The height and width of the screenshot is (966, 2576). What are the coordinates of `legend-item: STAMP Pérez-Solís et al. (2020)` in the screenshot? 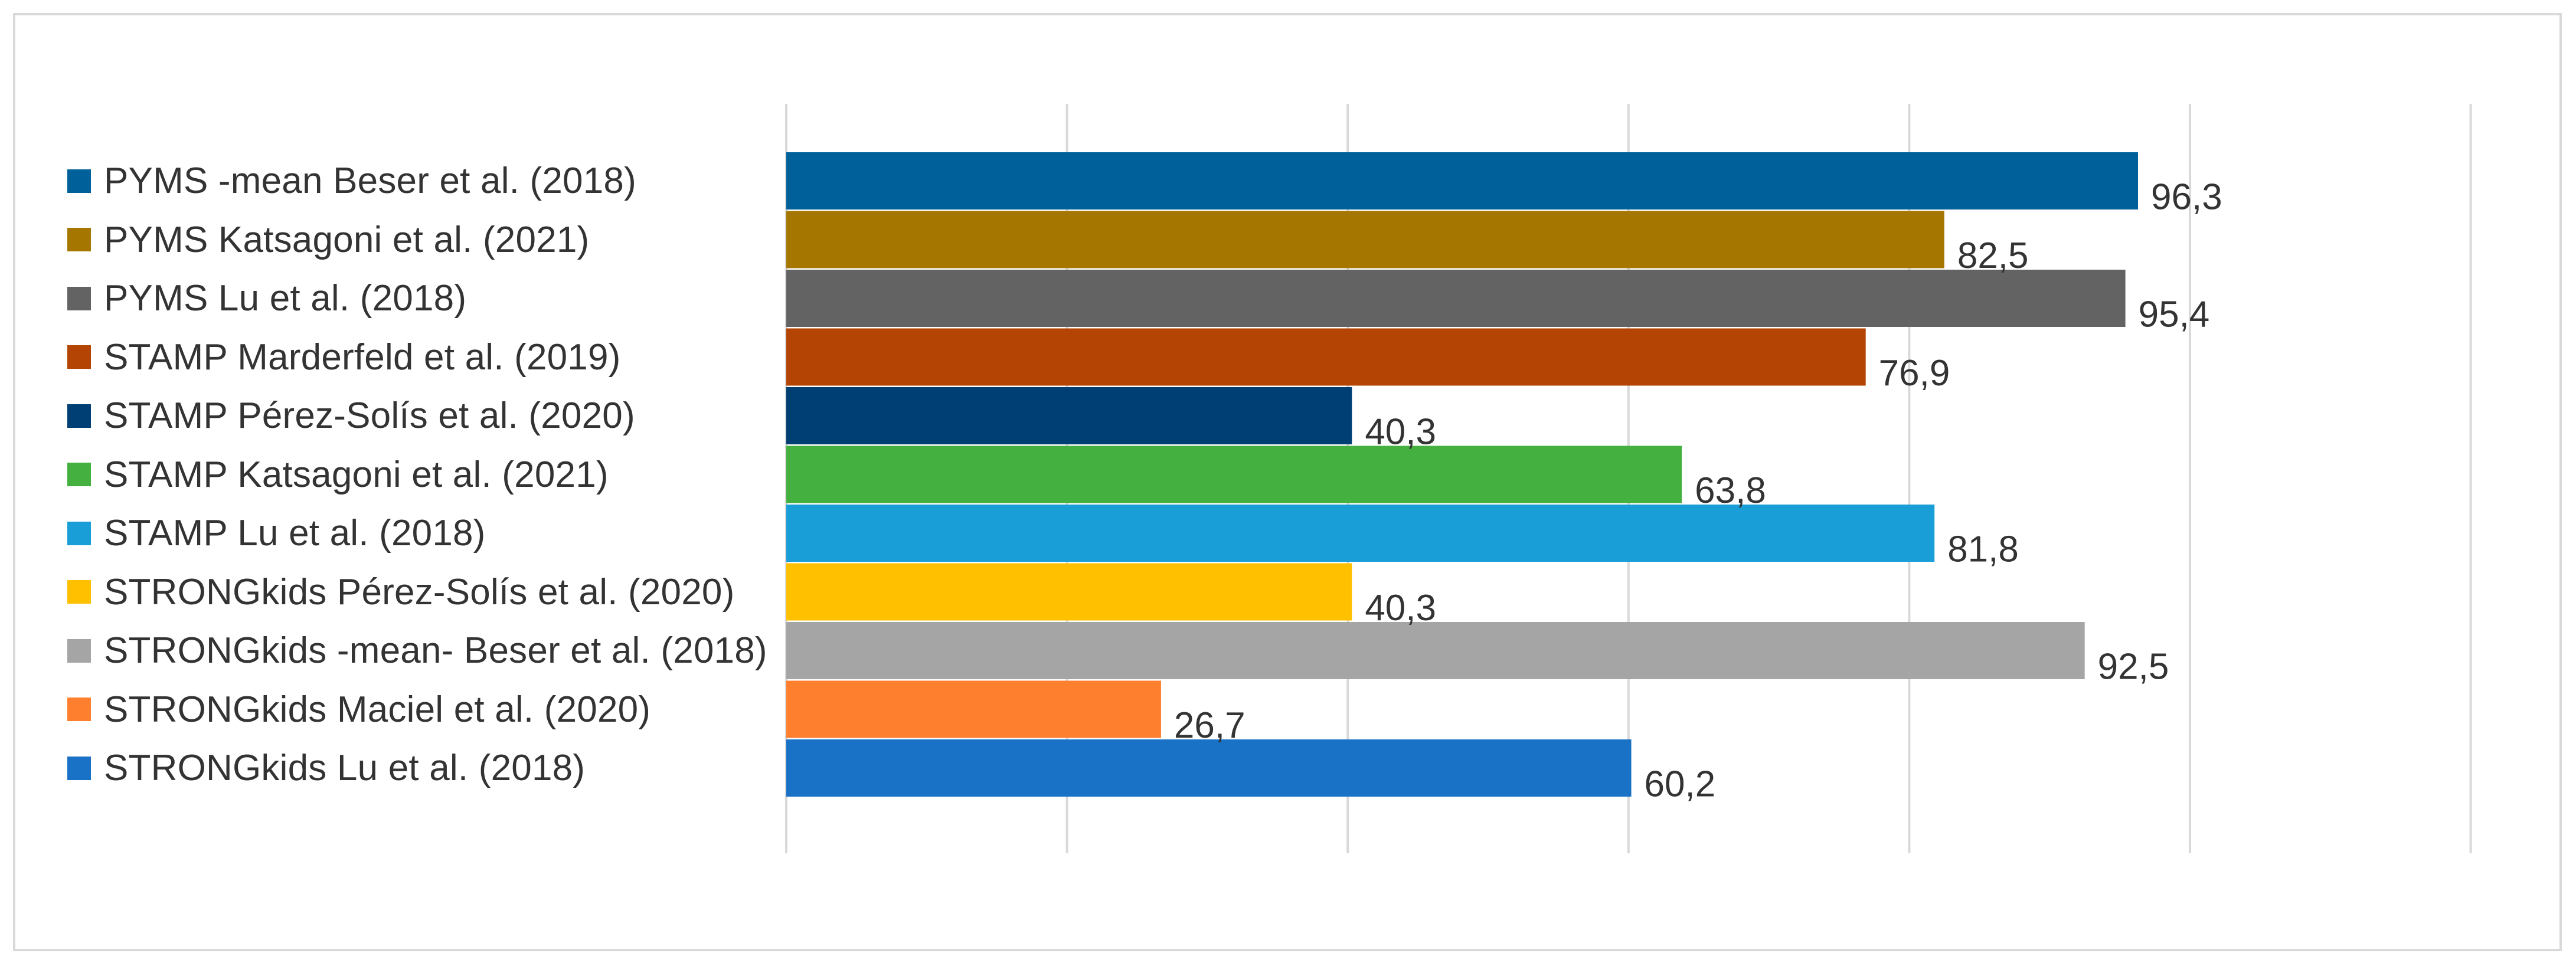 It's located at (351, 416).